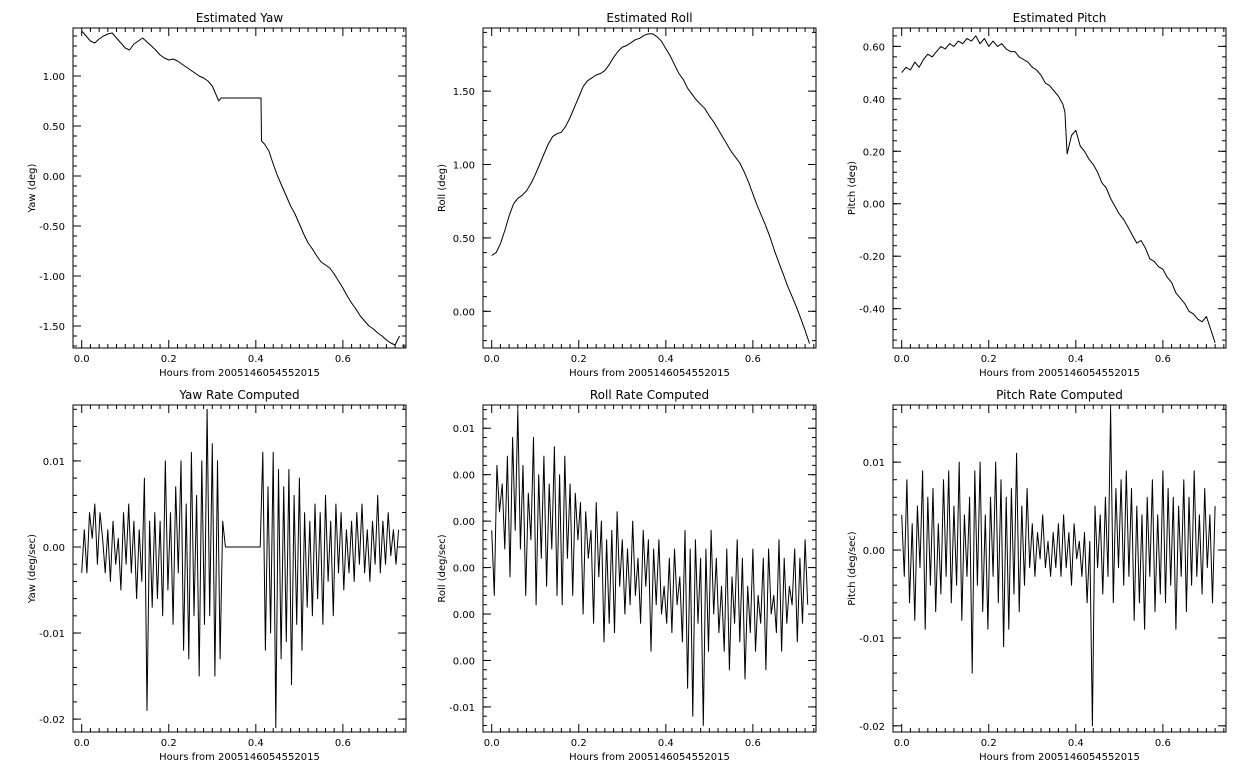 The height and width of the screenshot is (775, 1250). Describe the element at coordinates (872, 257) in the screenshot. I see `y-tick-label: -0.20` at that location.